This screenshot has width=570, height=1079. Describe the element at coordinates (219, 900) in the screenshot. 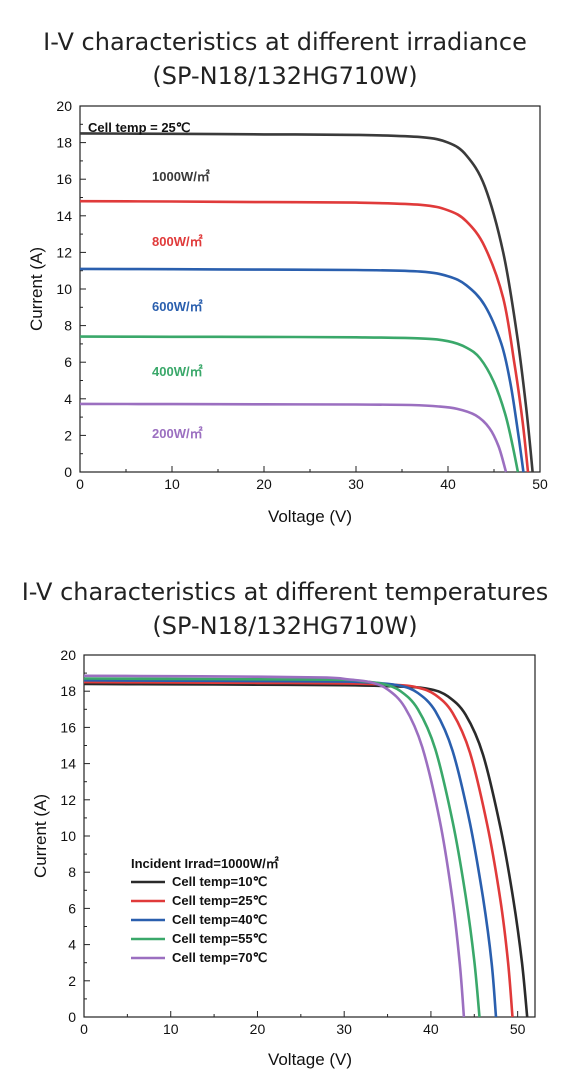

I see `legend-entry: Cell temp=25℃` at that location.